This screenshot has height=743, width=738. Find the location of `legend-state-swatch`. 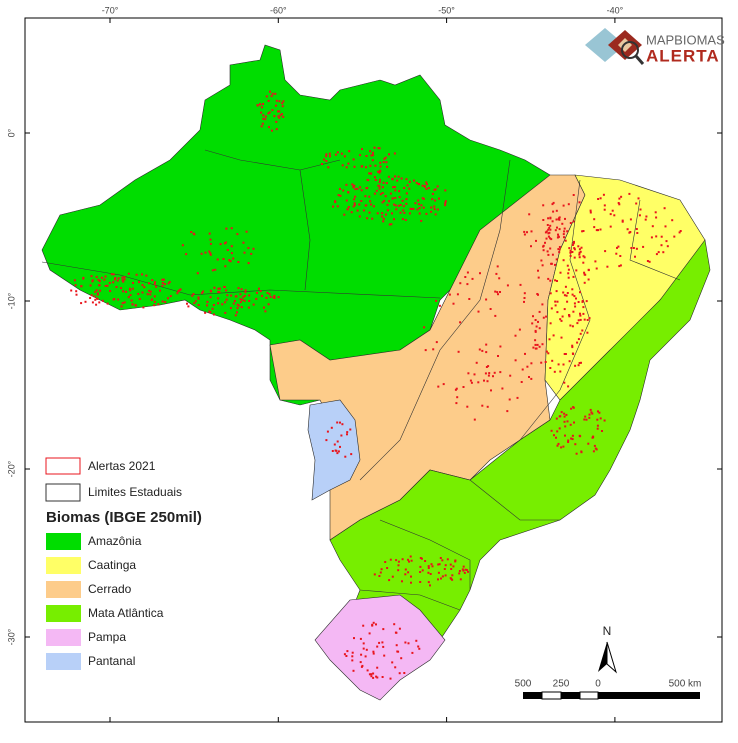

legend-state-swatch is located at coordinates (63, 492).